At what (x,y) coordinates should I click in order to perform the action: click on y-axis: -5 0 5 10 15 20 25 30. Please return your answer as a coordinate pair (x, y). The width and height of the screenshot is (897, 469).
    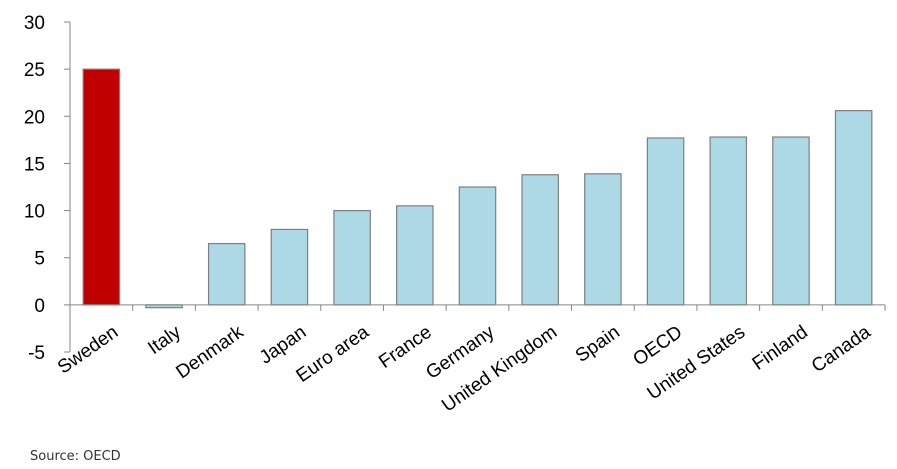
    Looking at the image, I should click on (47, 188).